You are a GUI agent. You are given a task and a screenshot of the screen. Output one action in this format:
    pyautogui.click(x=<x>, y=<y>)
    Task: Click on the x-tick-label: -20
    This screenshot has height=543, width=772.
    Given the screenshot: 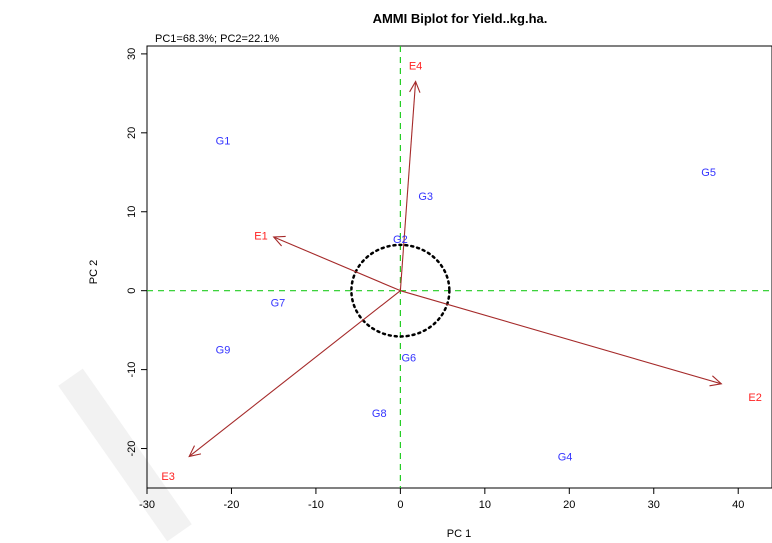 What is the action you would take?
    pyautogui.click(x=232, y=505)
    